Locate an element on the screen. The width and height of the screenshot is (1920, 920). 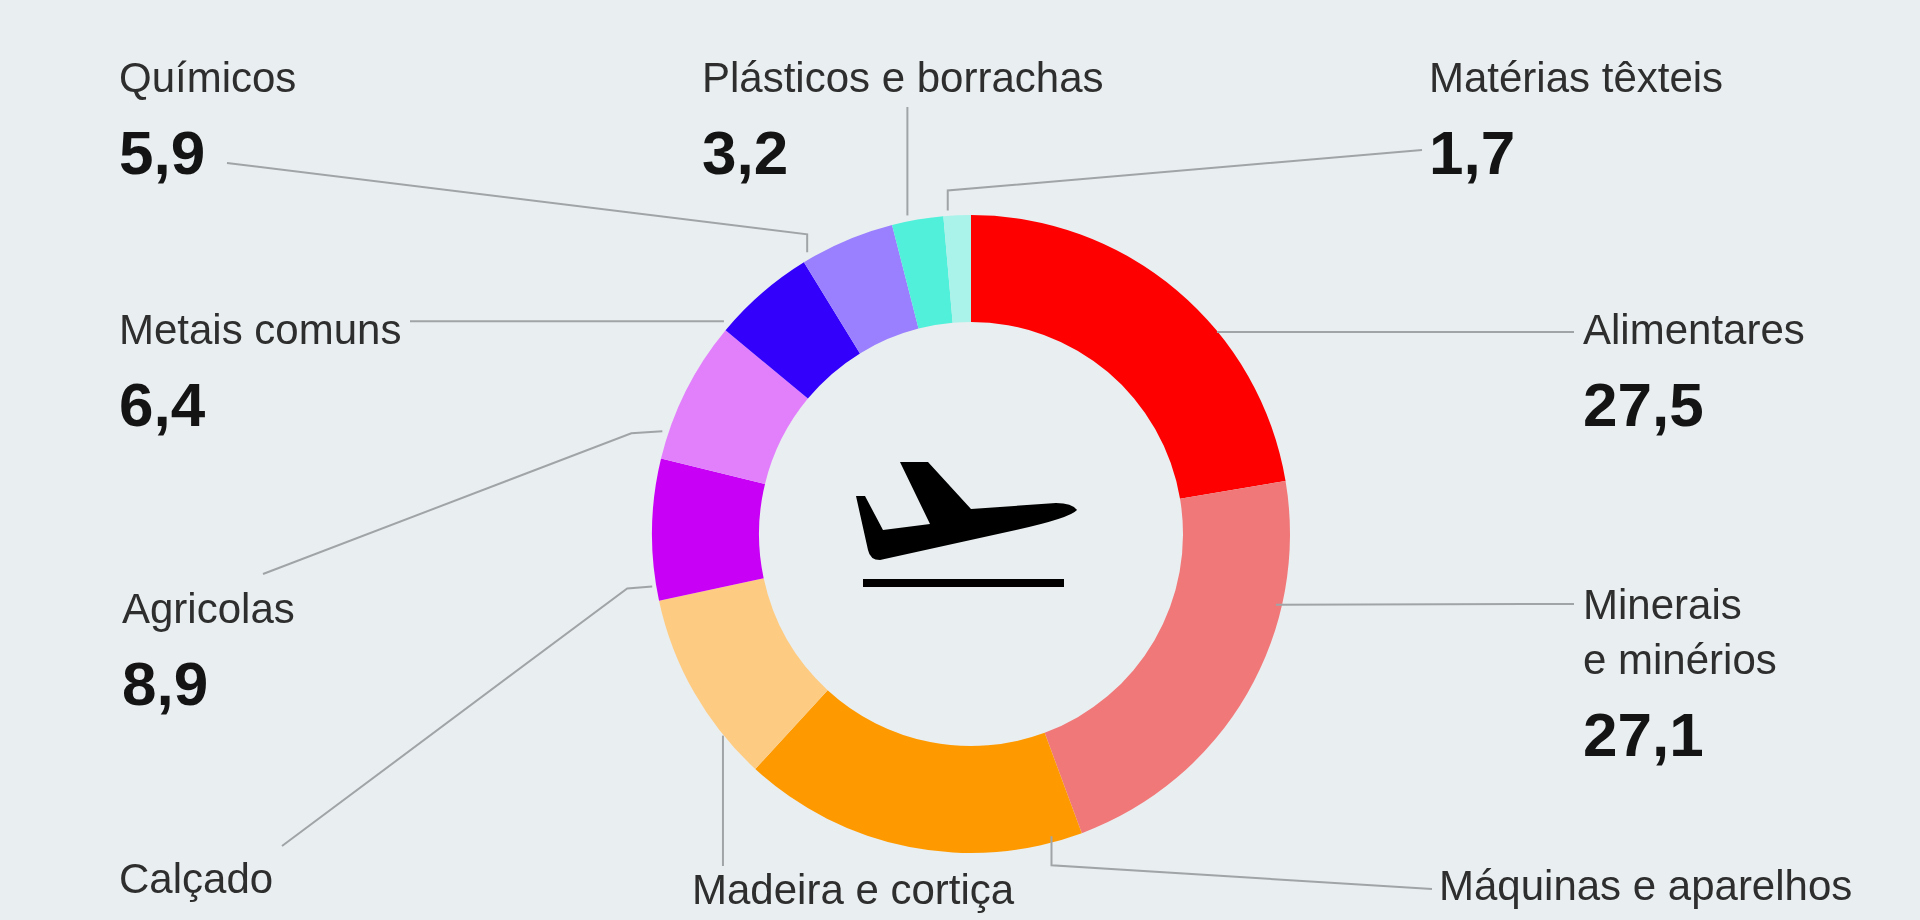
data-label: 5,9 is located at coordinates (162, 152).